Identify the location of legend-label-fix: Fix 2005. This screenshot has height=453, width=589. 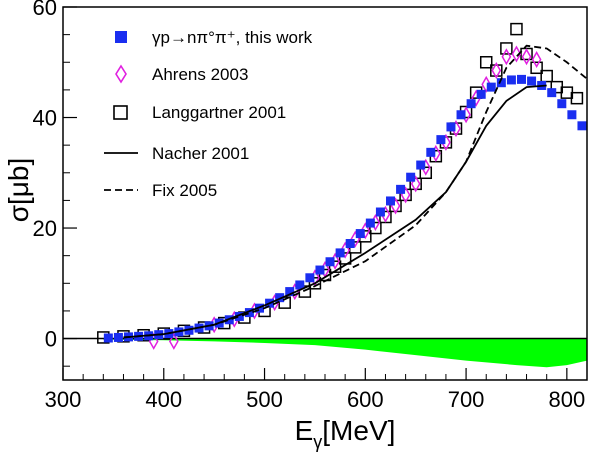
(184, 190).